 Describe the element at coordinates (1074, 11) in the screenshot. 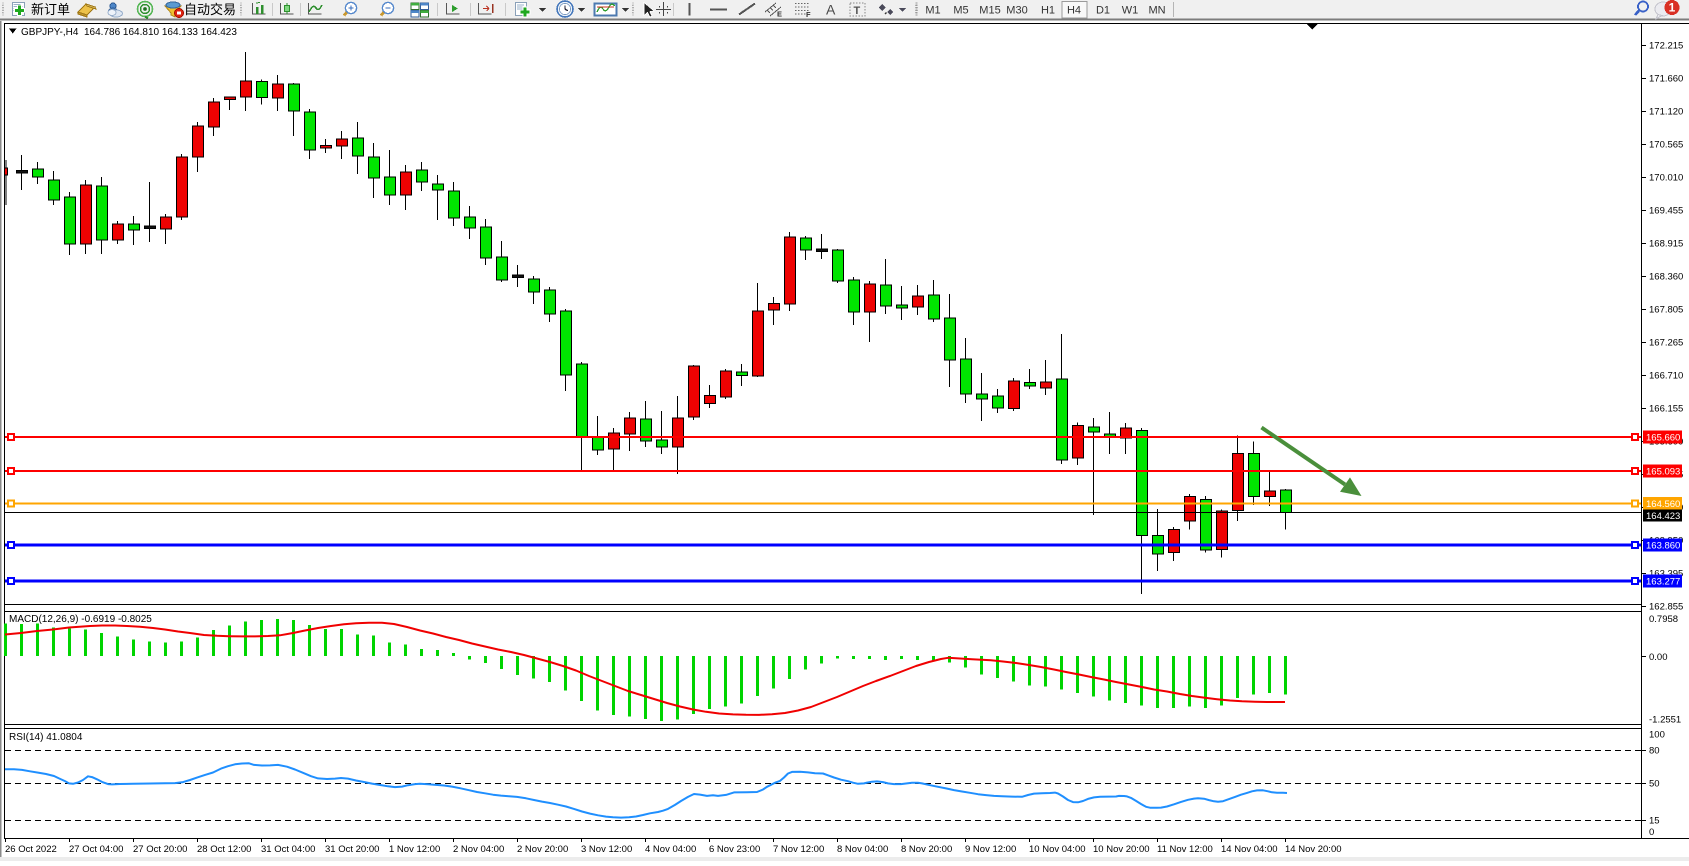

I see `svg-text: H4` at that location.